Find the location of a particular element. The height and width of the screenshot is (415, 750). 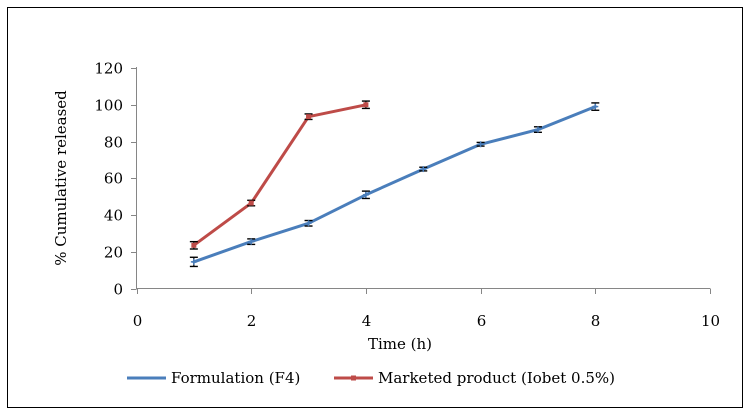

legend-label: Formulation (F4) is located at coordinates (235, 378).